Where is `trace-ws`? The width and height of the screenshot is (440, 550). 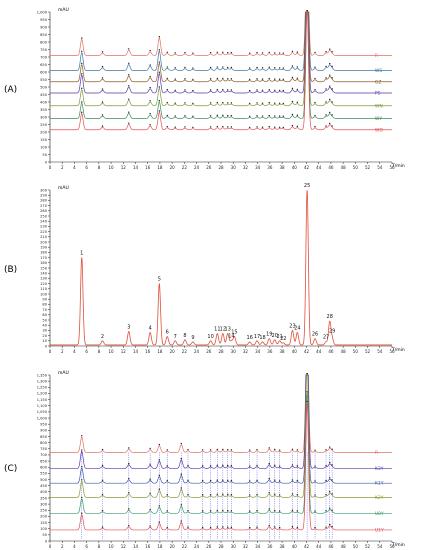 trace-ws is located at coordinates (221, 41).